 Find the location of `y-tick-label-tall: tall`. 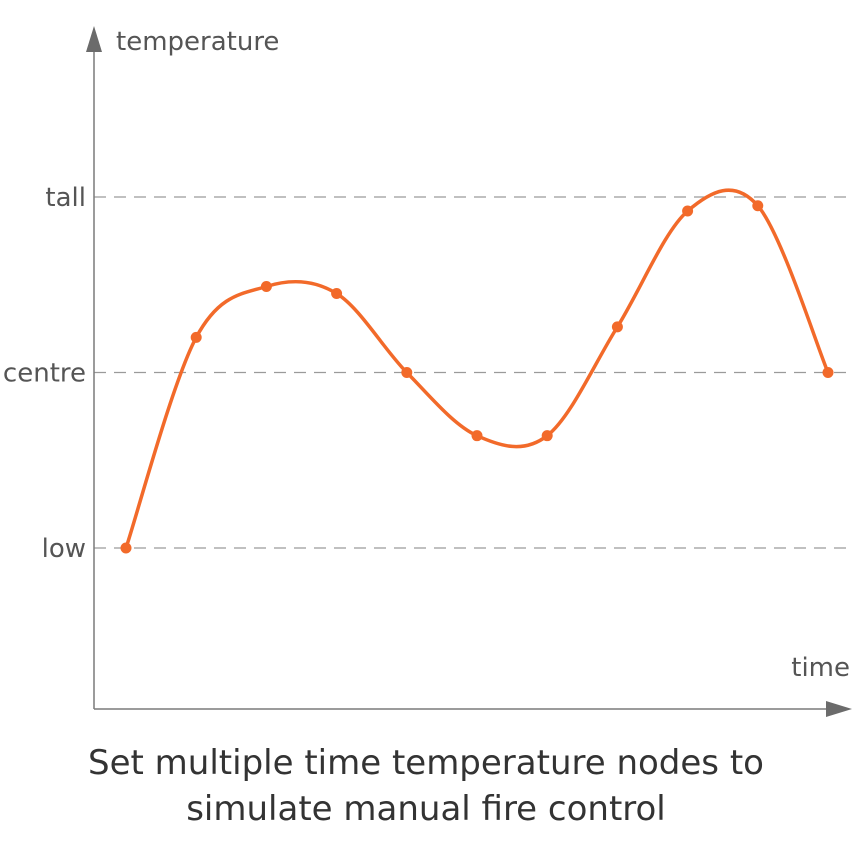

y-tick-label-tall: tall is located at coordinates (65, 198).